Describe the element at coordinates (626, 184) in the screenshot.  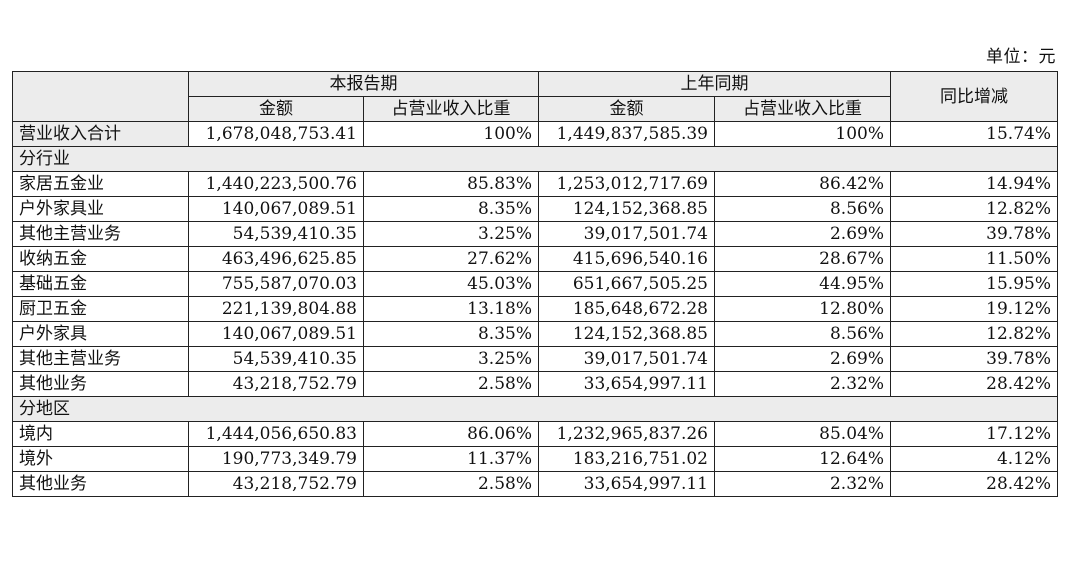
I see `previous-amount-cell: 1,253,012,717.69` at that location.